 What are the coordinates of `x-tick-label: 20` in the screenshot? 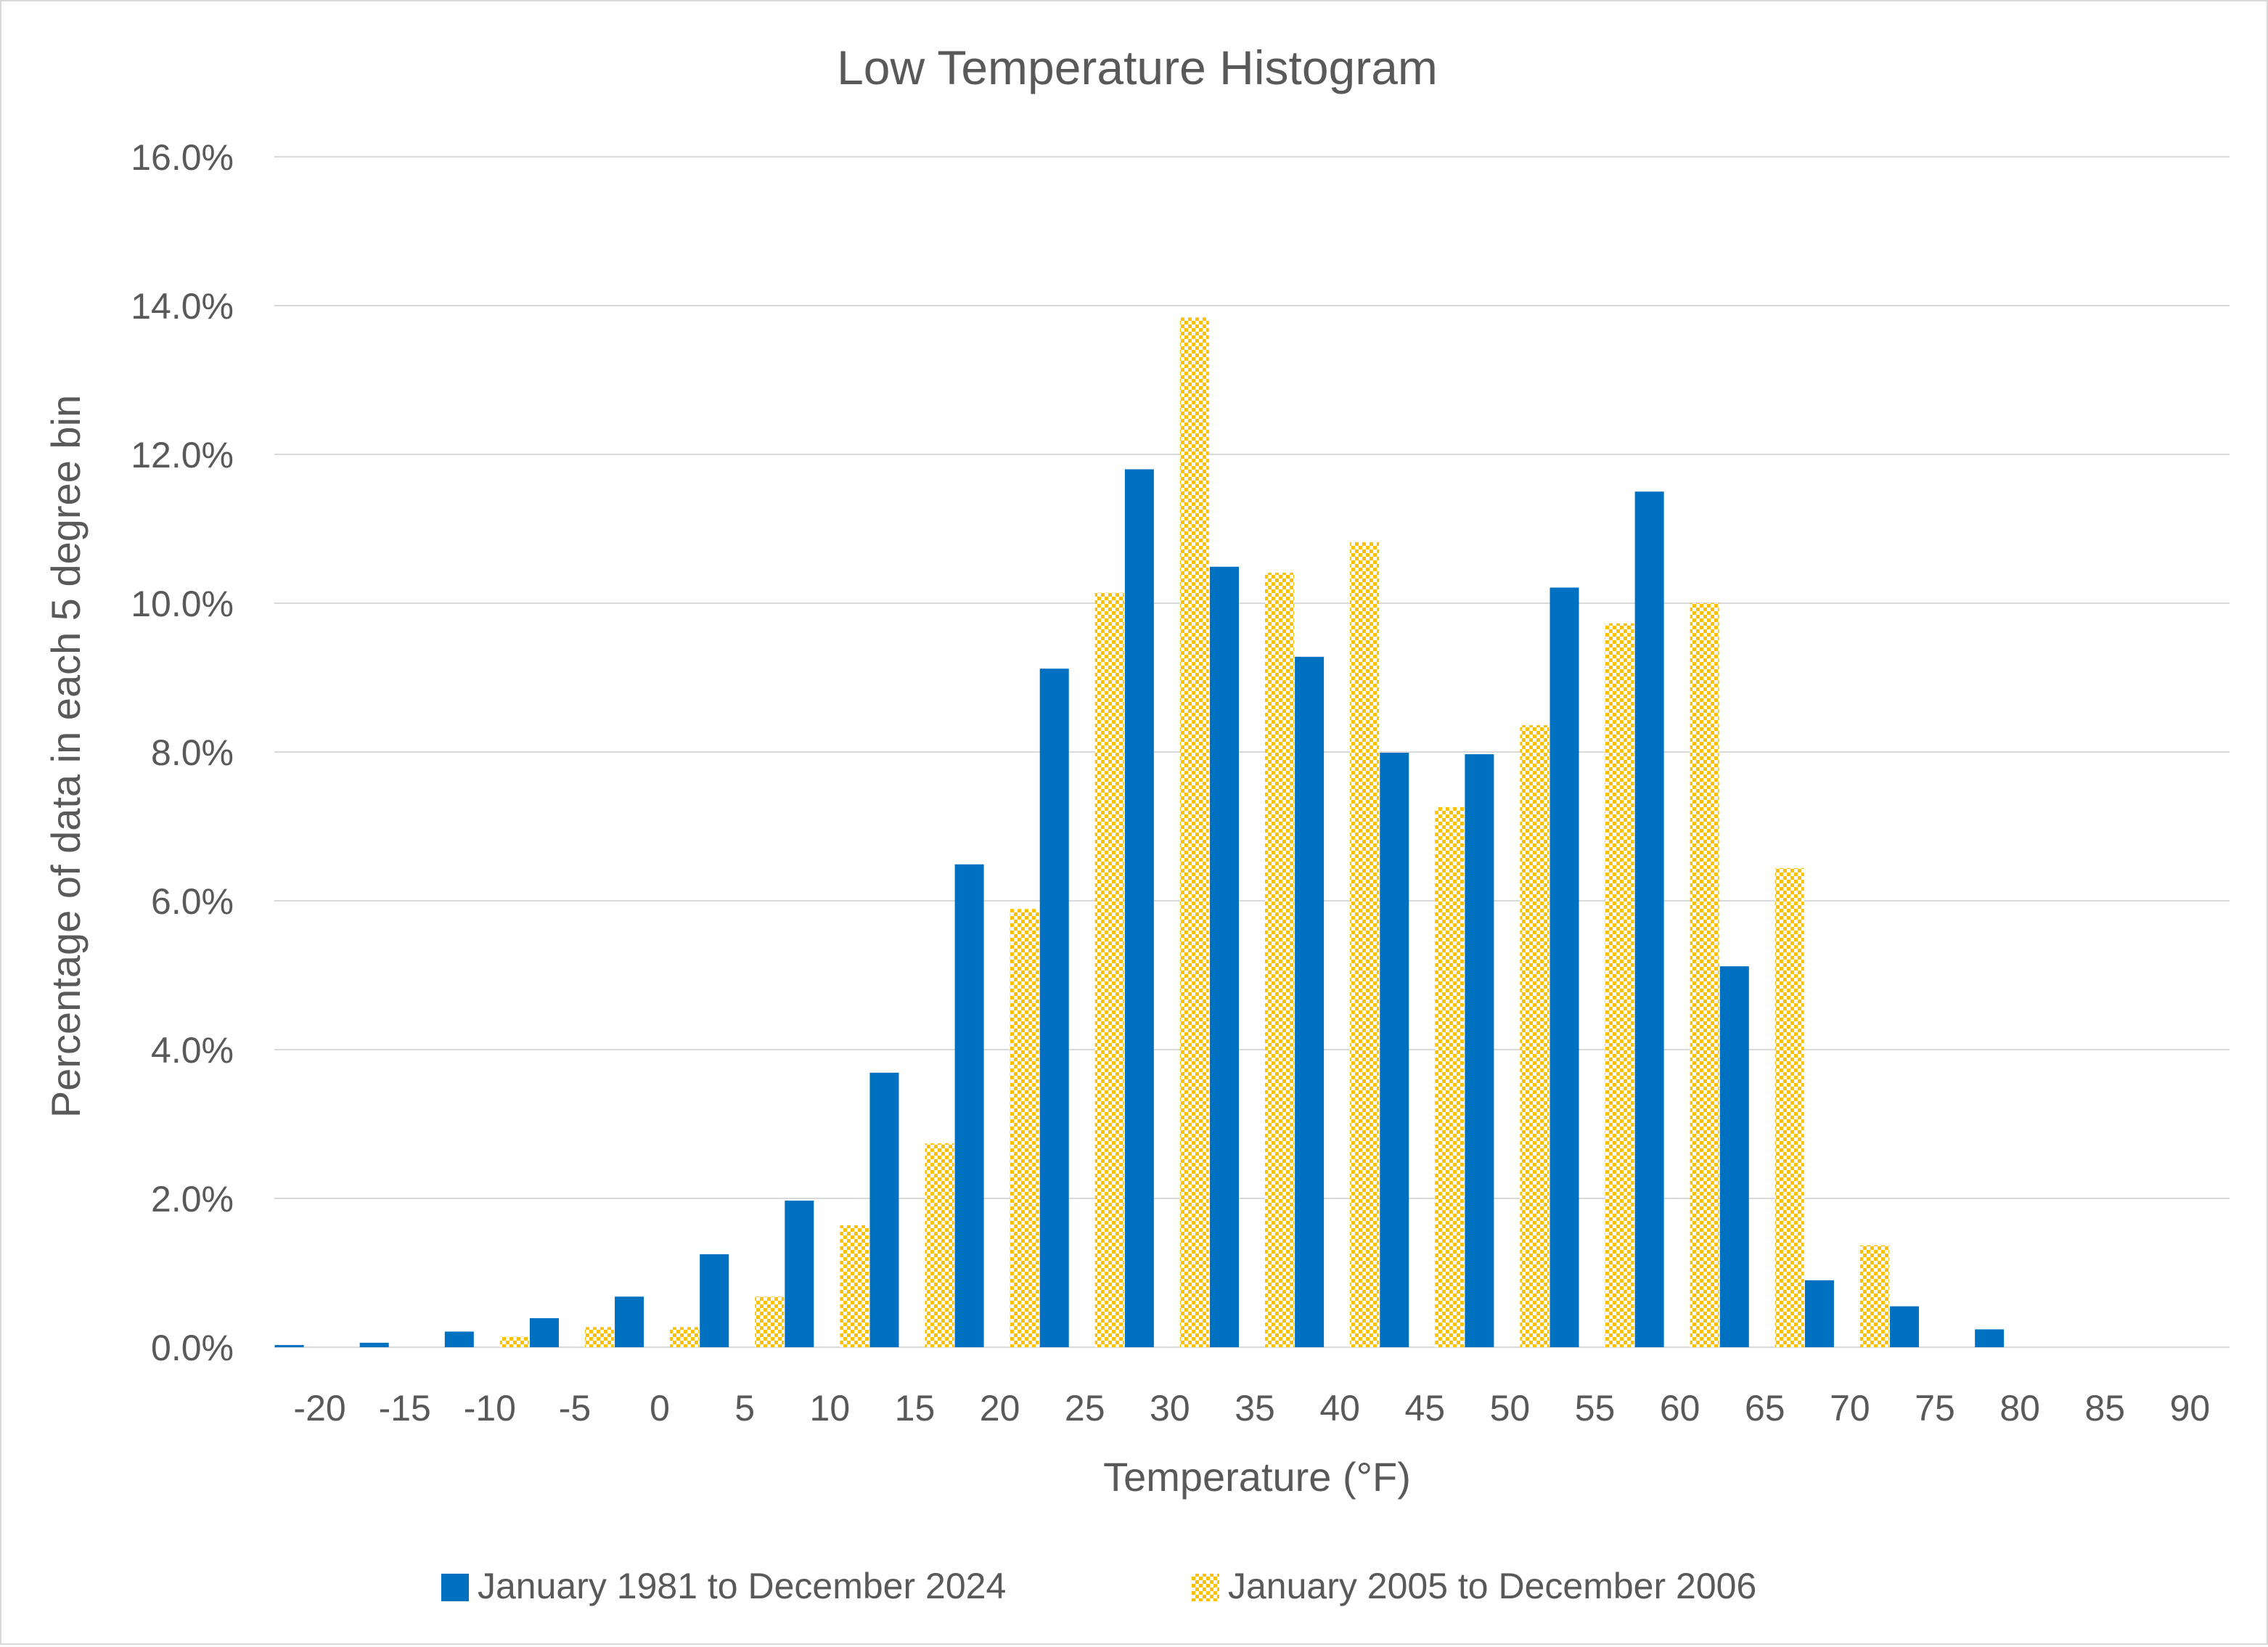 It's located at (1000, 1408).